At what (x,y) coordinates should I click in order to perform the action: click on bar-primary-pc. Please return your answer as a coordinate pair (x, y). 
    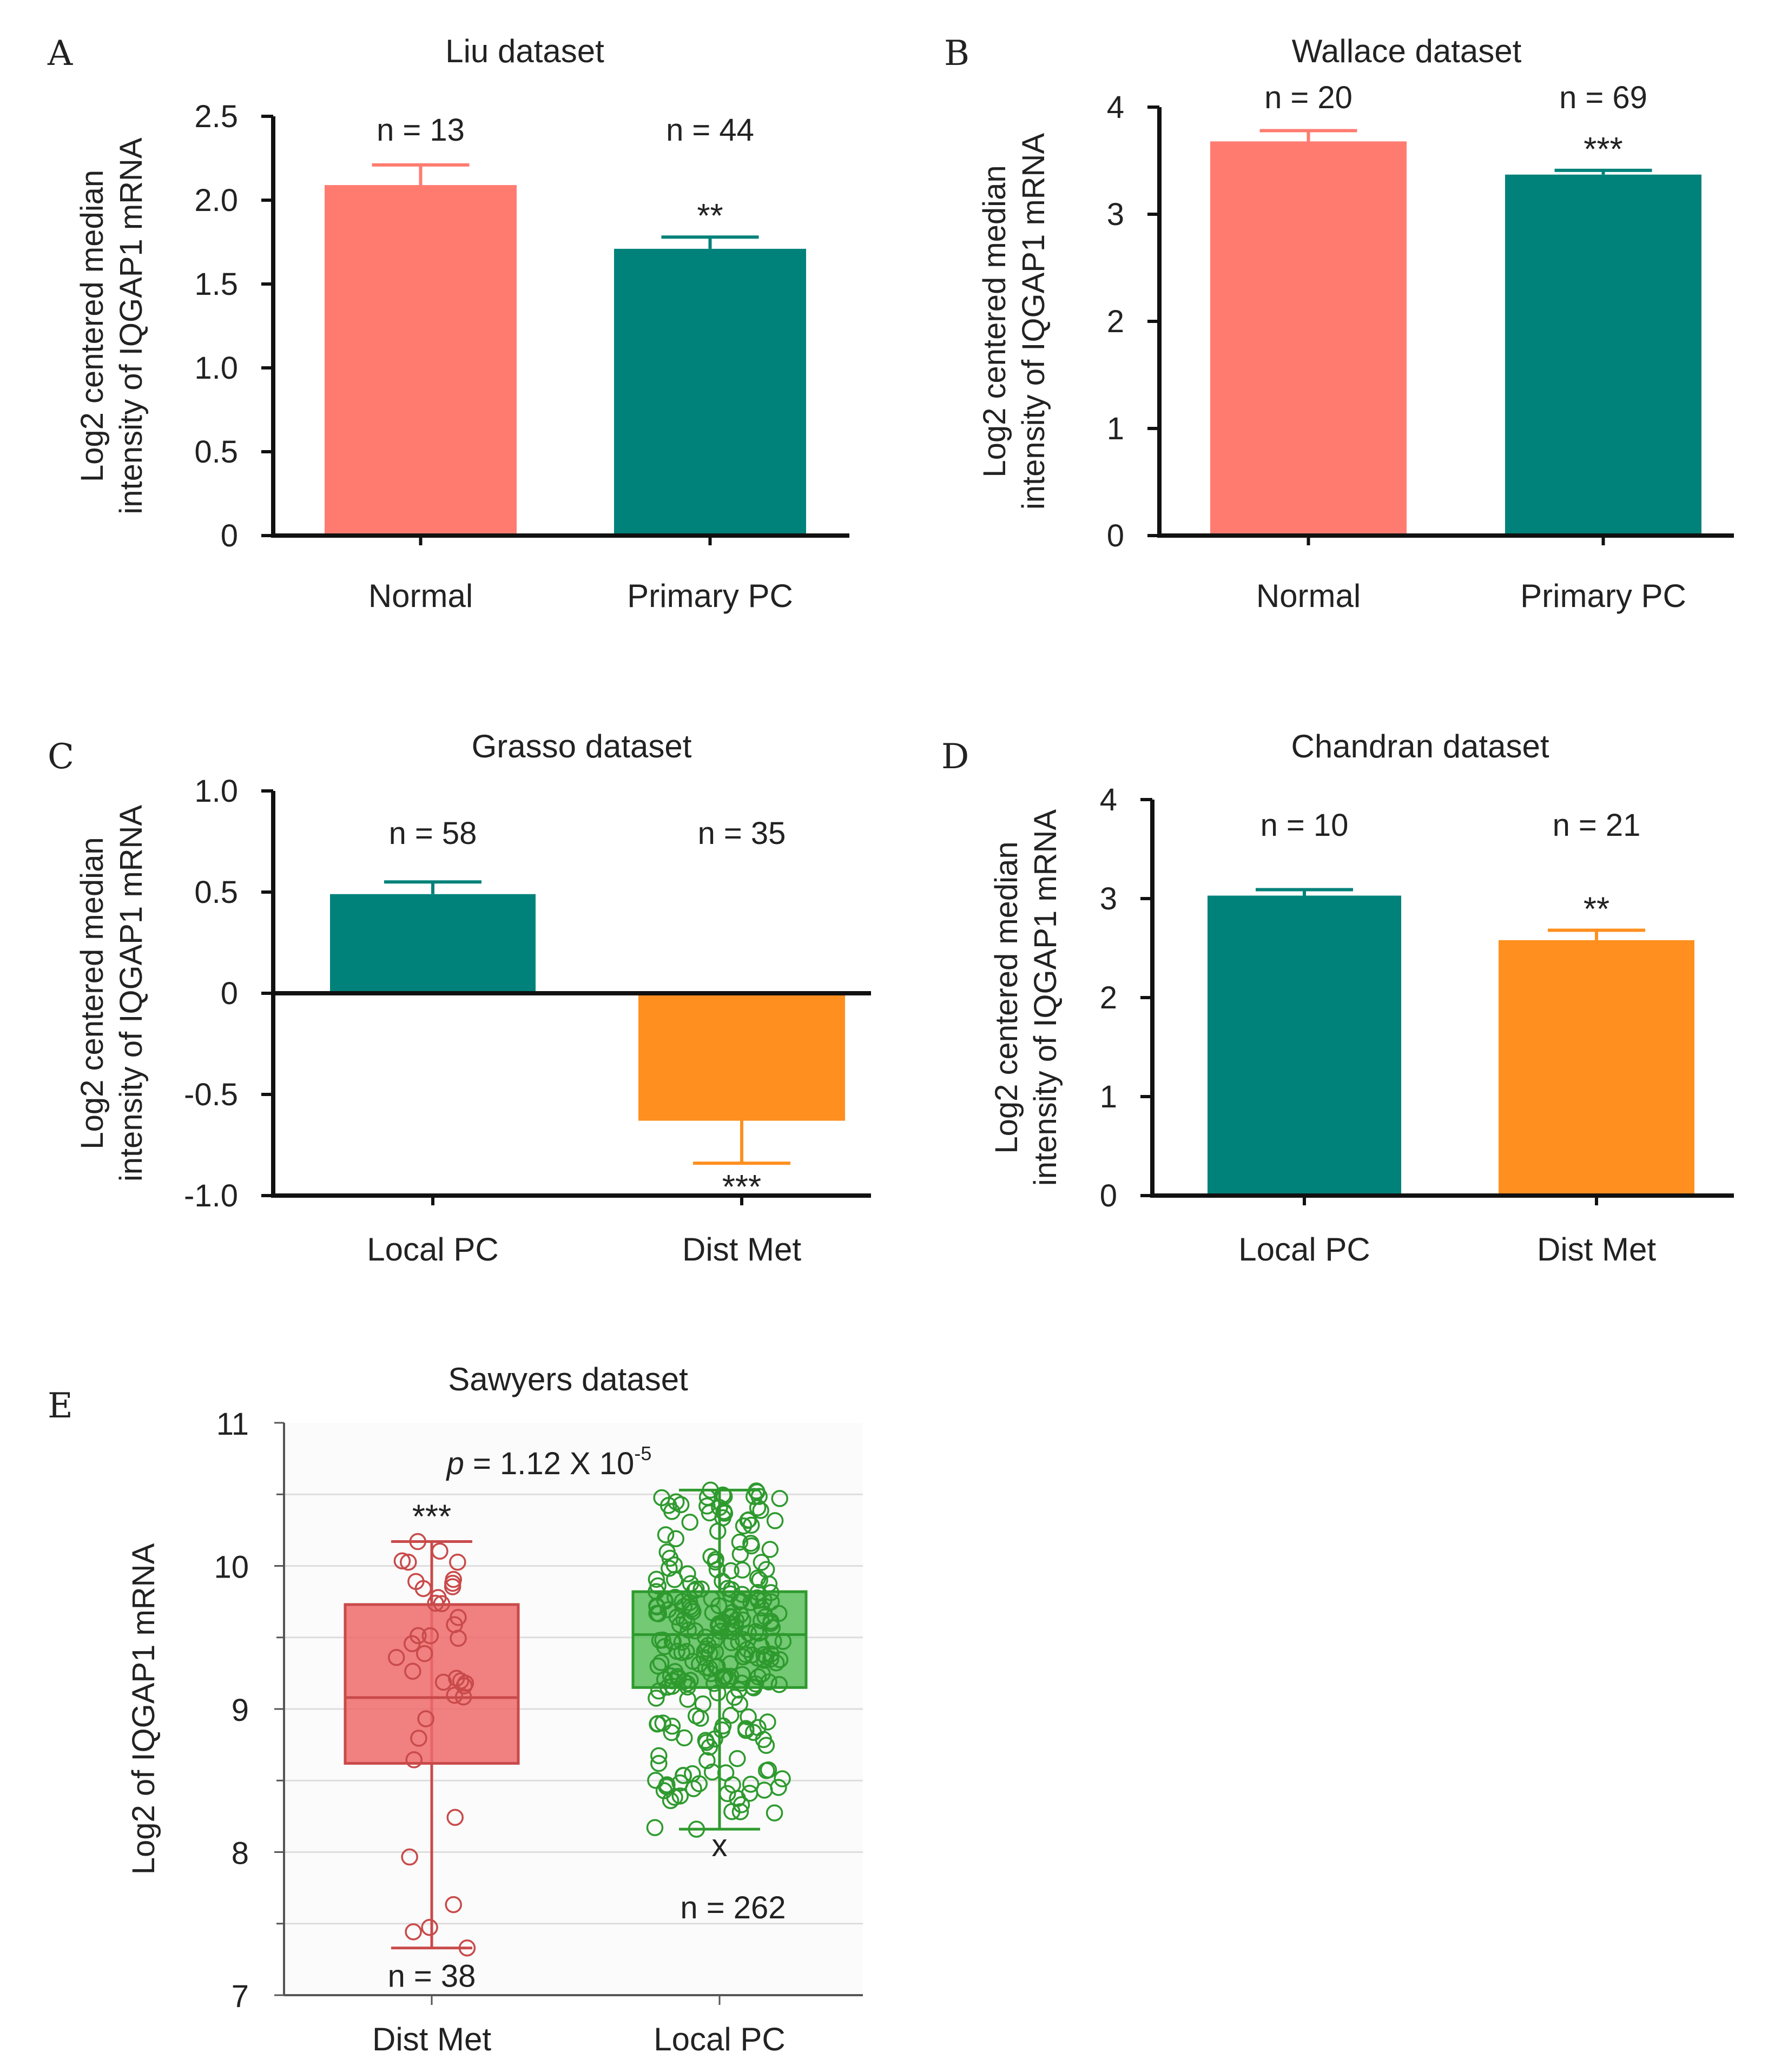
    Looking at the image, I should click on (1603, 355).